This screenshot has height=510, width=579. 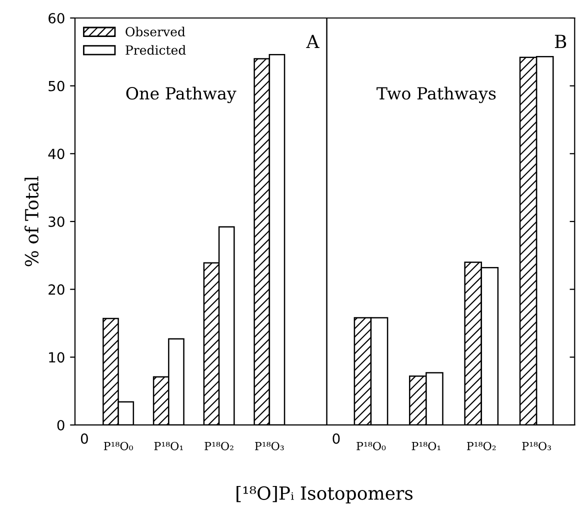 I want to click on y-tick-label: 10, so click(x=56, y=357).